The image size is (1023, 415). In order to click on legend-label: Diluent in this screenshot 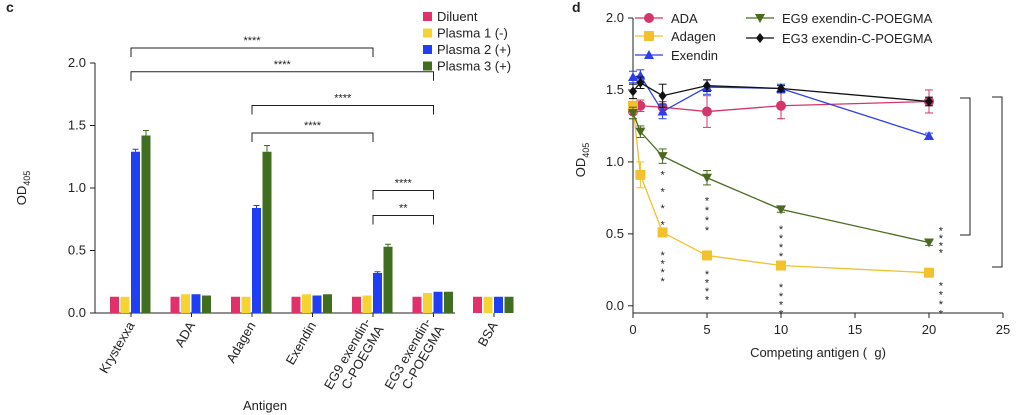, I will do `click(457, 16)`.